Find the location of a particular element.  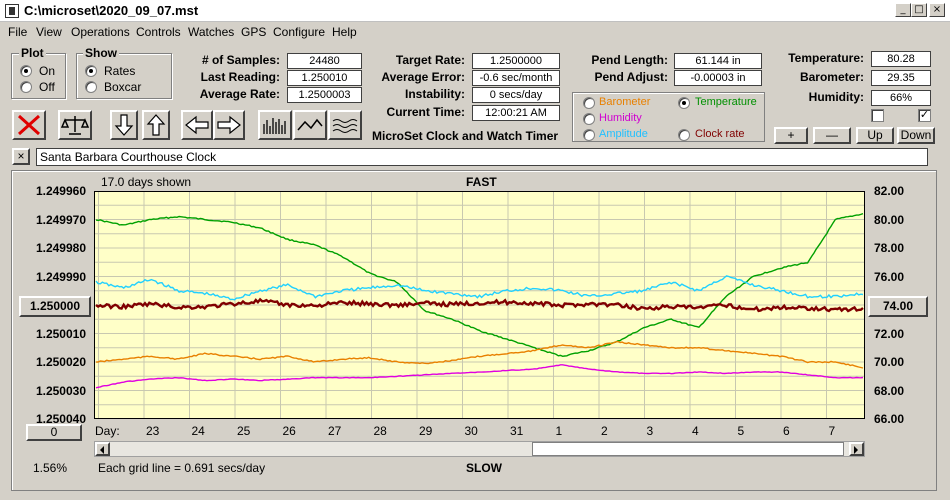

plus-button: + is located at coordinates (791, 135).